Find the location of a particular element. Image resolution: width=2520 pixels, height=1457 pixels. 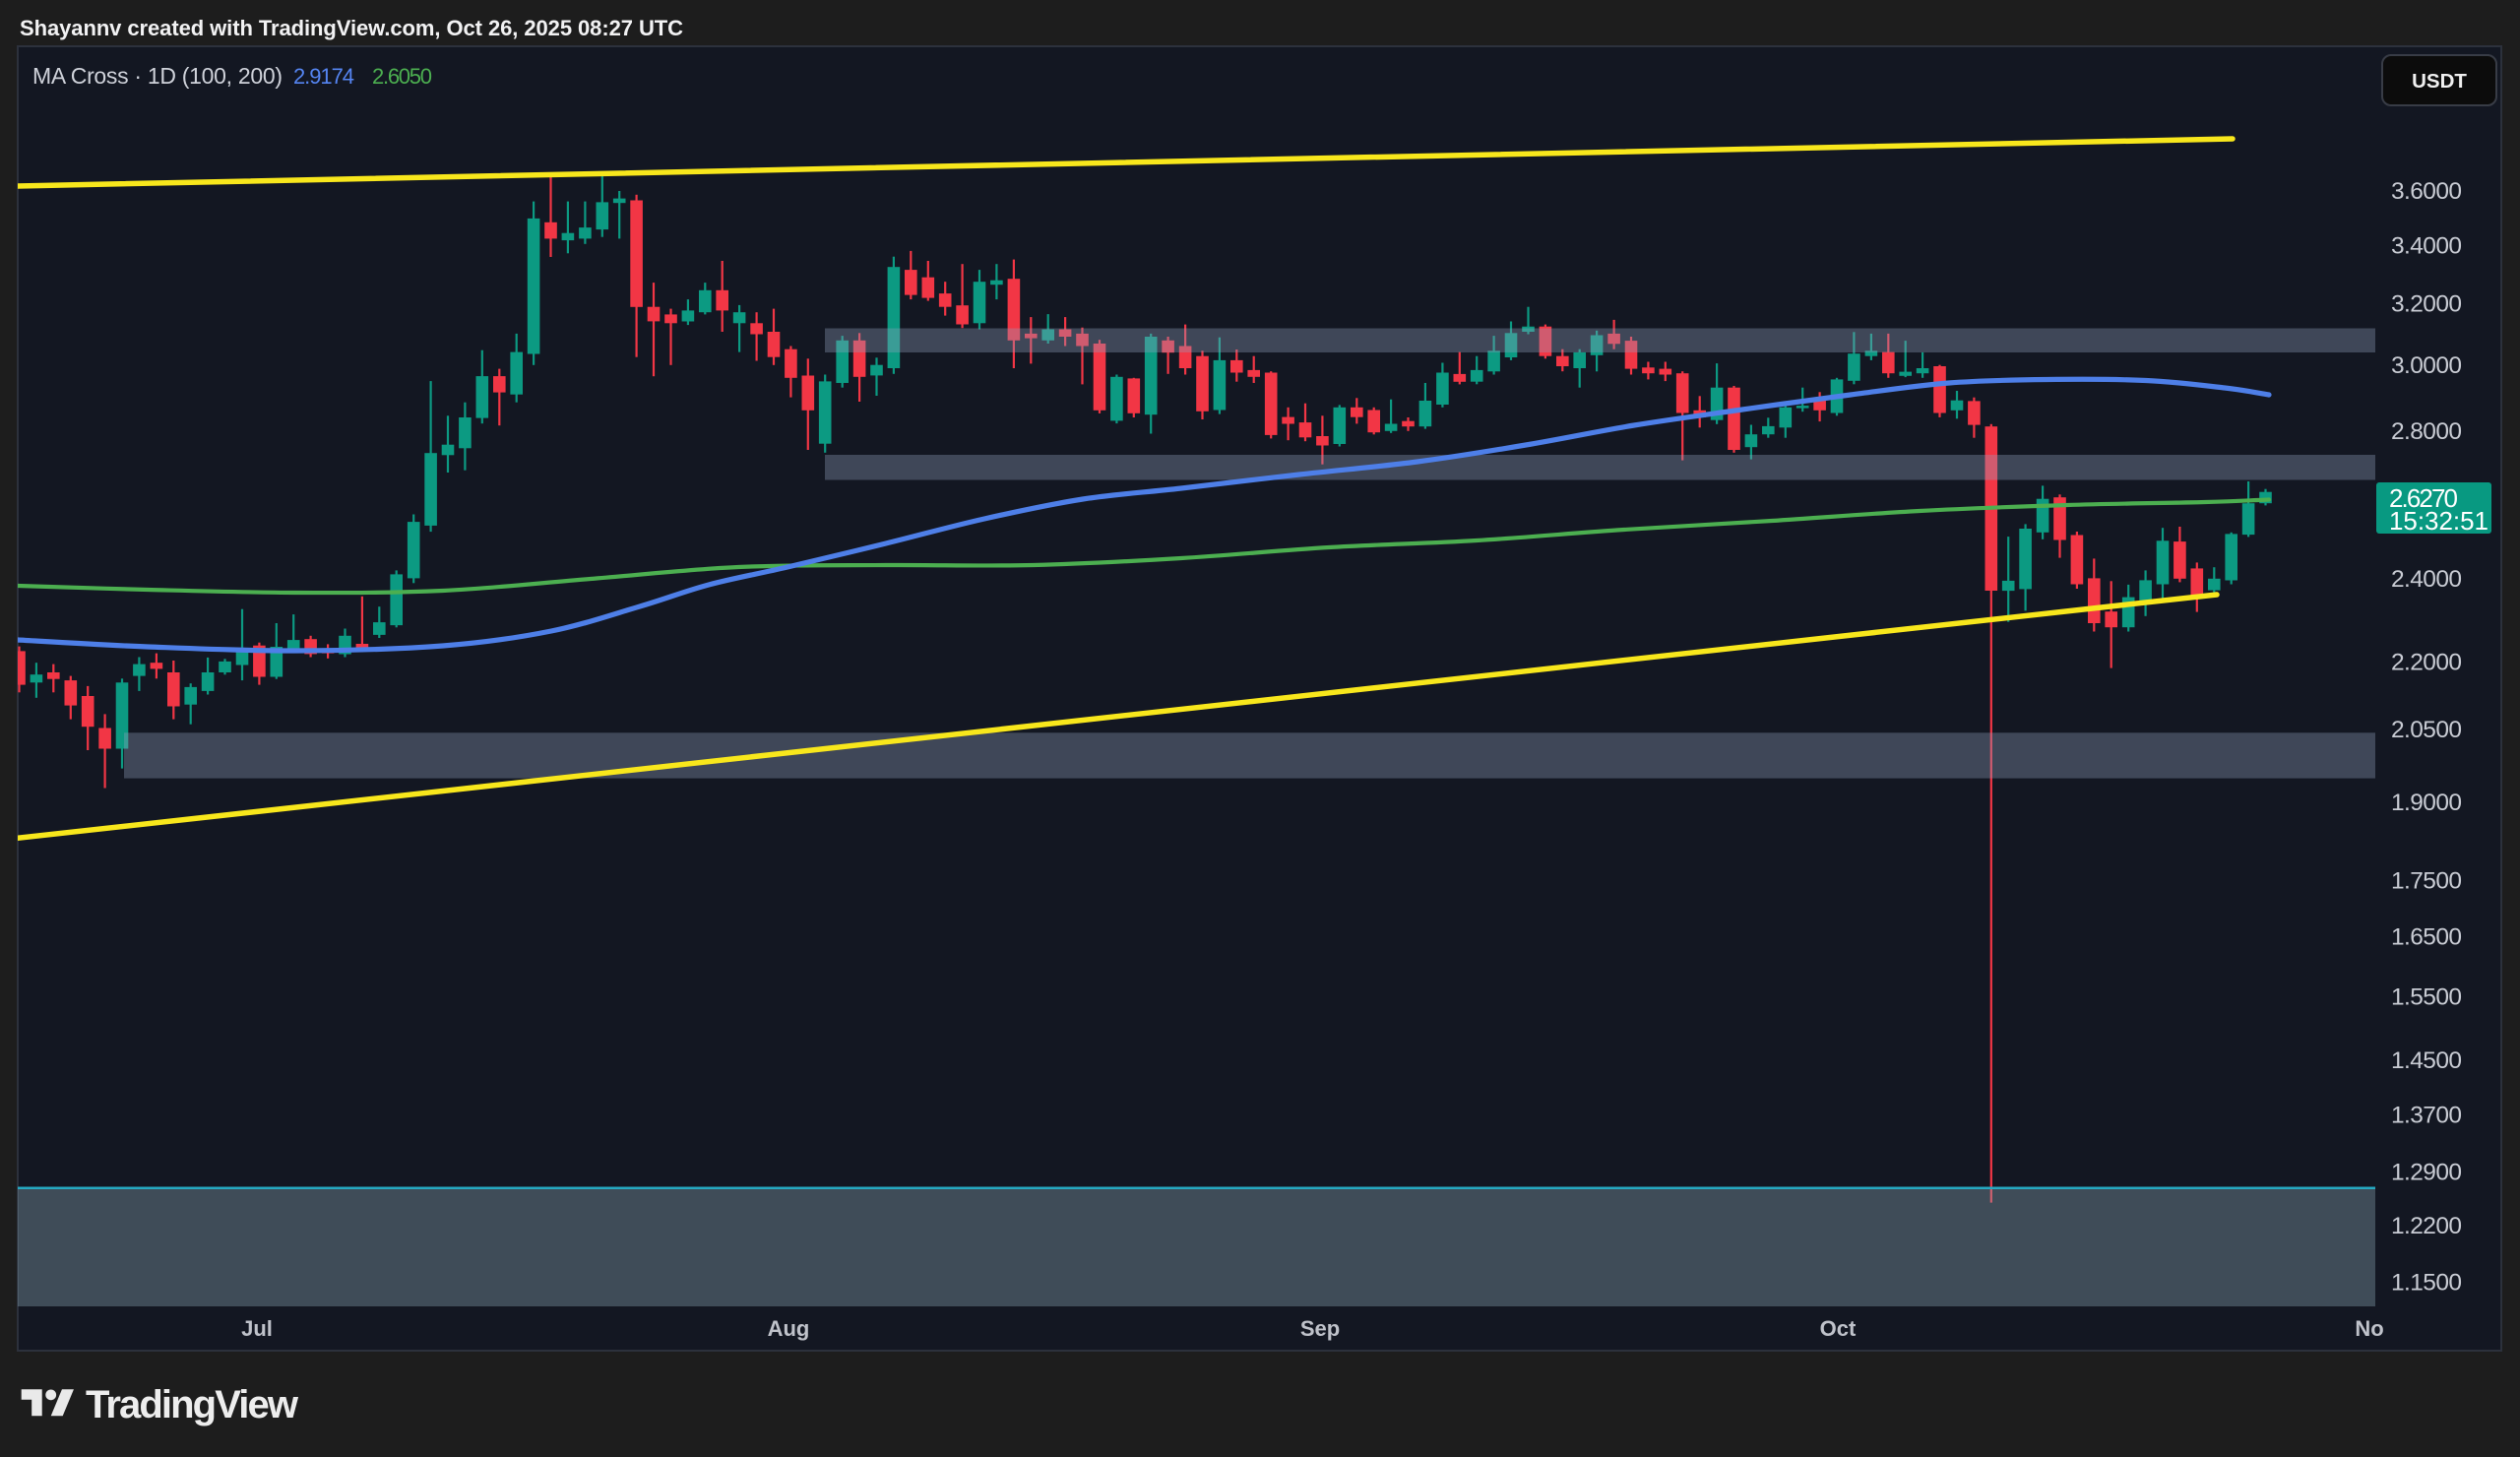

svg-text: 2.6050 is located at coordinates (402, 76).